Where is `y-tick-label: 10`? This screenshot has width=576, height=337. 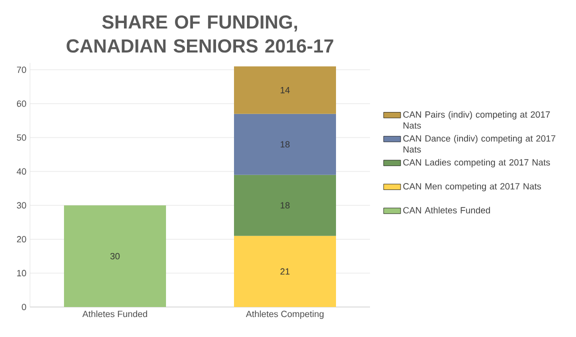
y-tick-label: 10 is located at coordinates (21, 273).